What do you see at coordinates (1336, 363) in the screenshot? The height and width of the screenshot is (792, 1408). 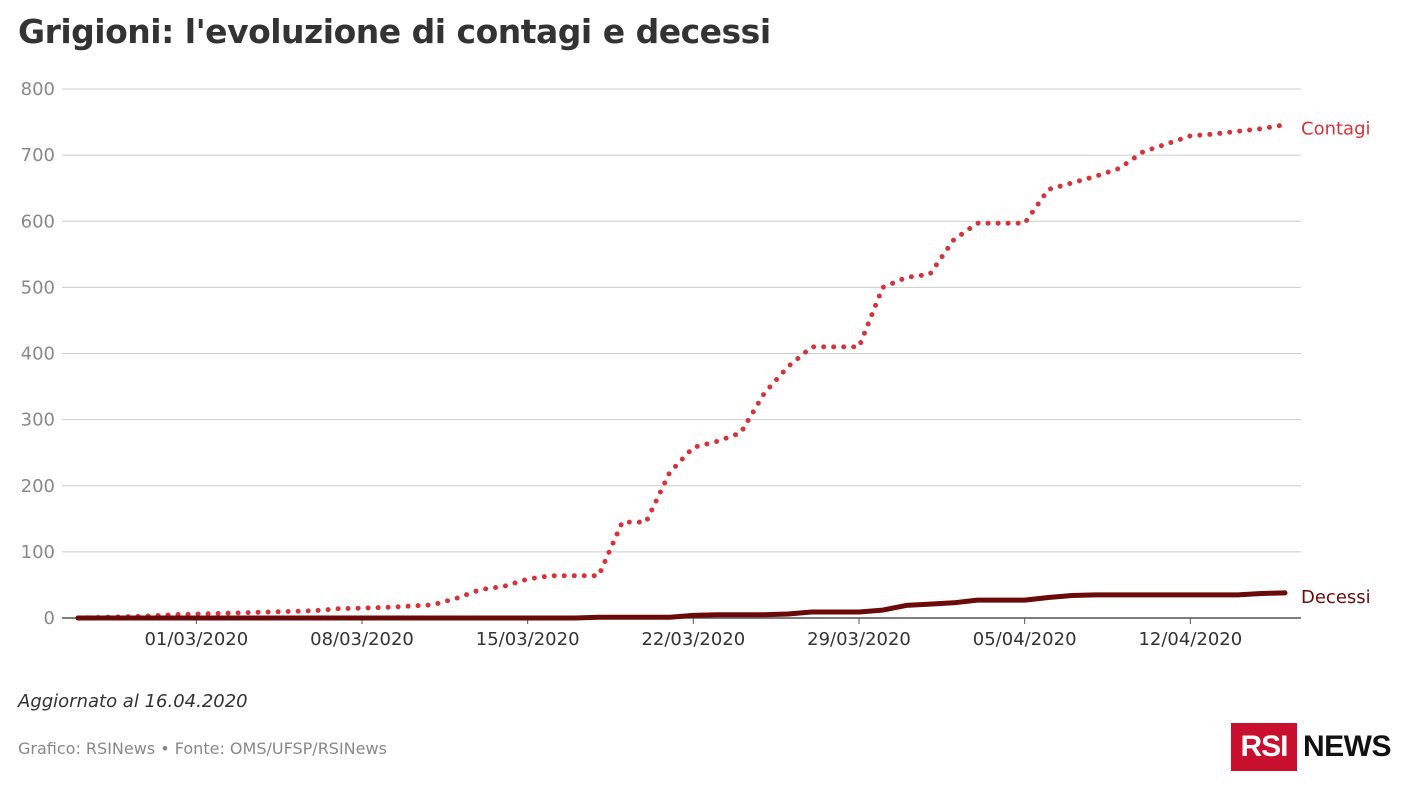 I see `series-labels: Contagi Decessi` at bounding box center [1336, 363].